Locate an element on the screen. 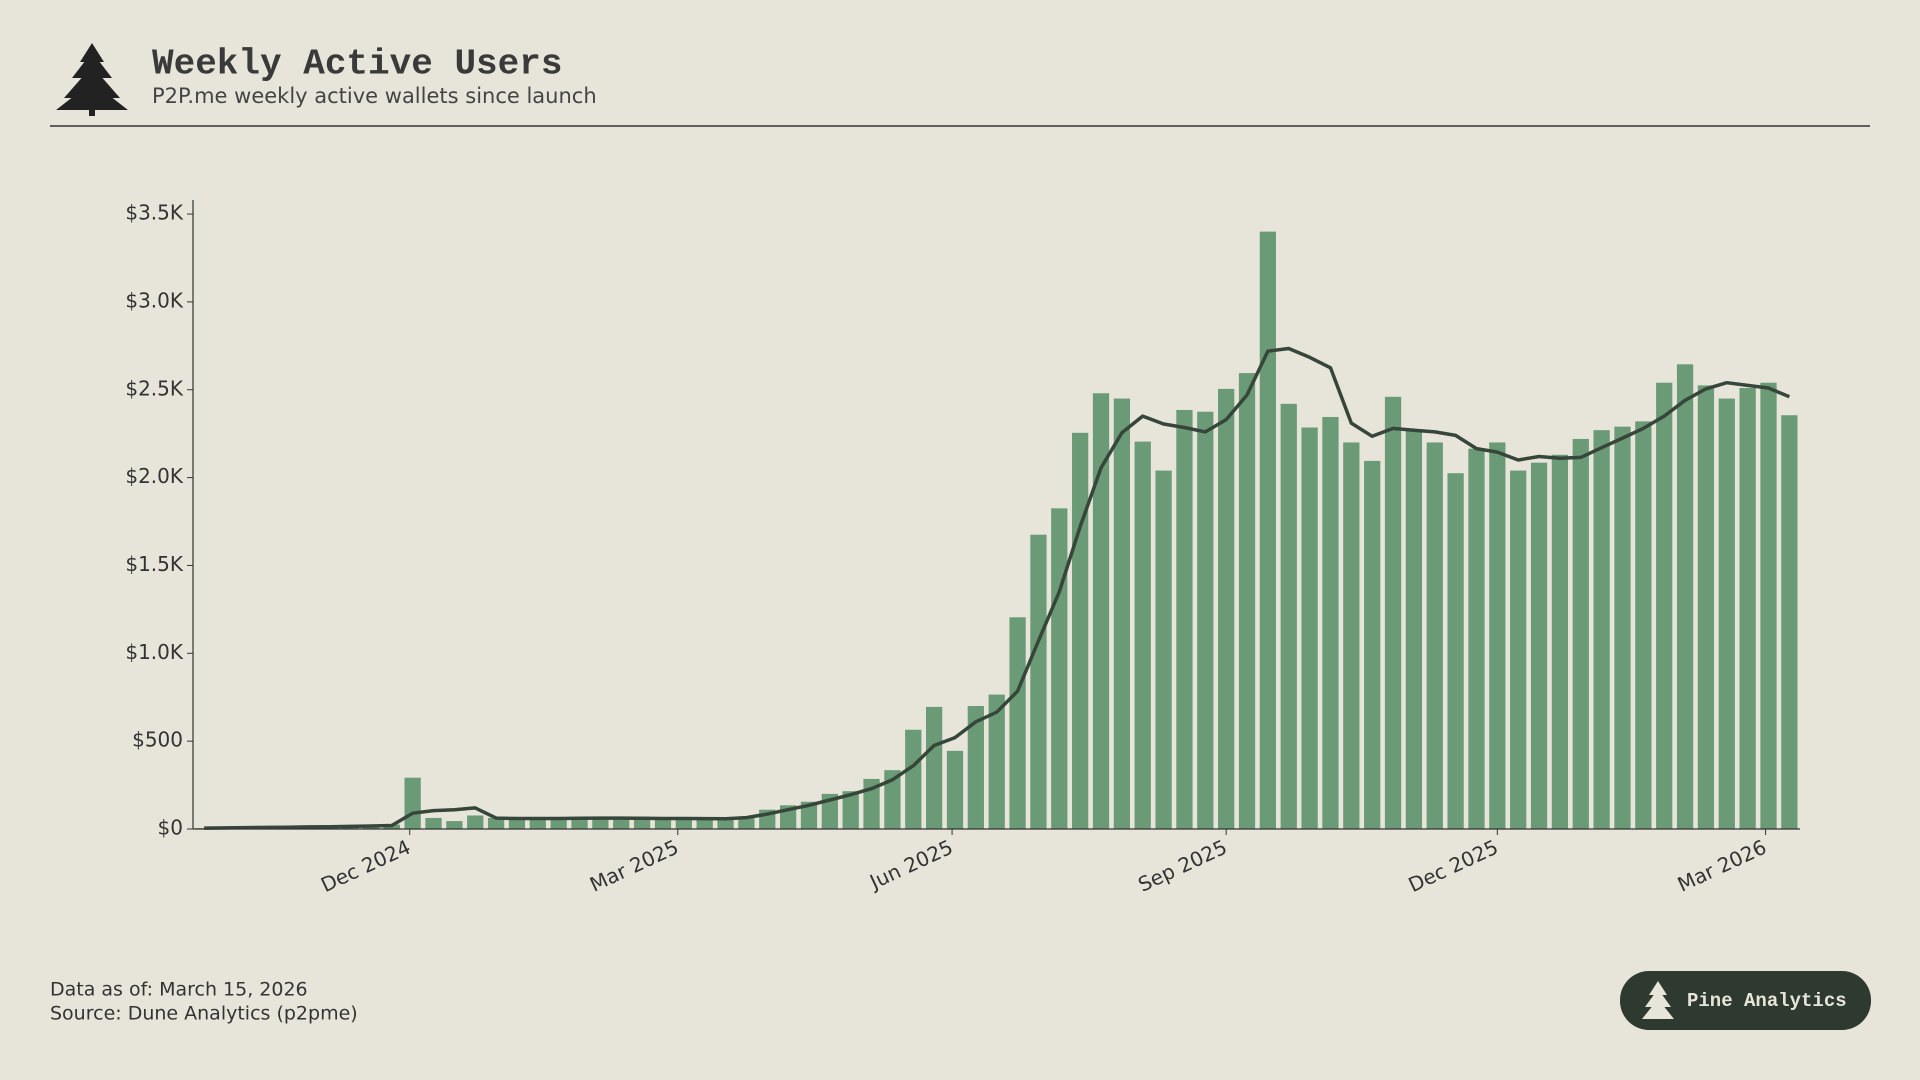 The width and height of the screenshot is (1920, 1080). brand-badge is located at coordinates (1745, 1000).